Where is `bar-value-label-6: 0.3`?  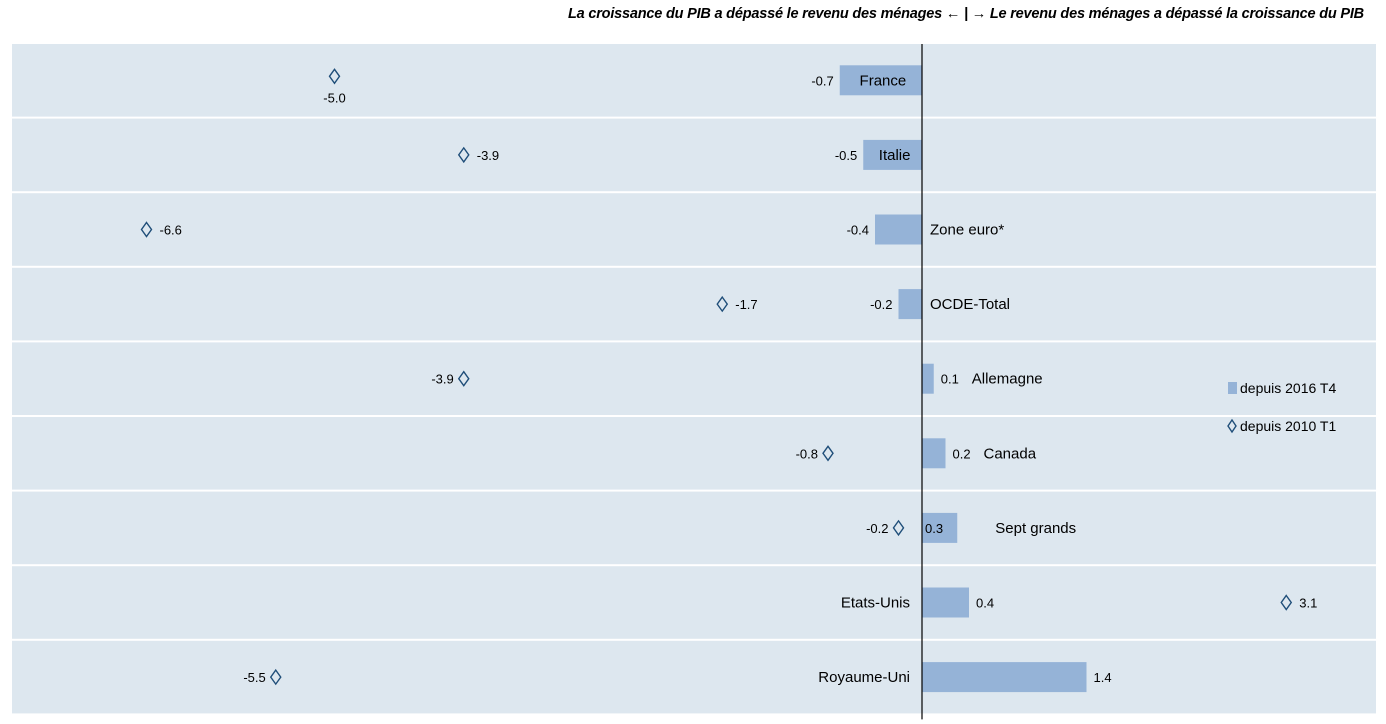
bar-value-label-6: 0.3 is located at coordinates (934, 528).